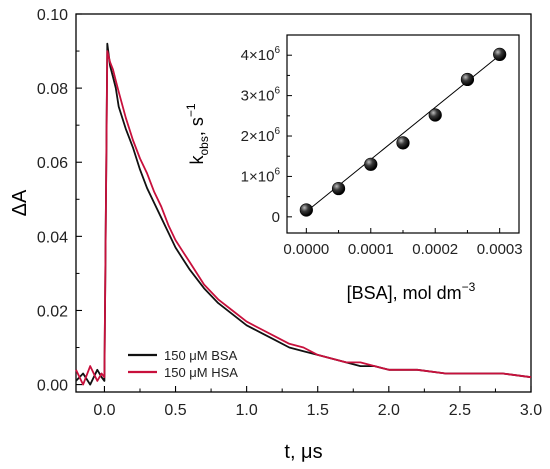  I want to click on main-y-axis-label: ΔA, so click(20, 202).